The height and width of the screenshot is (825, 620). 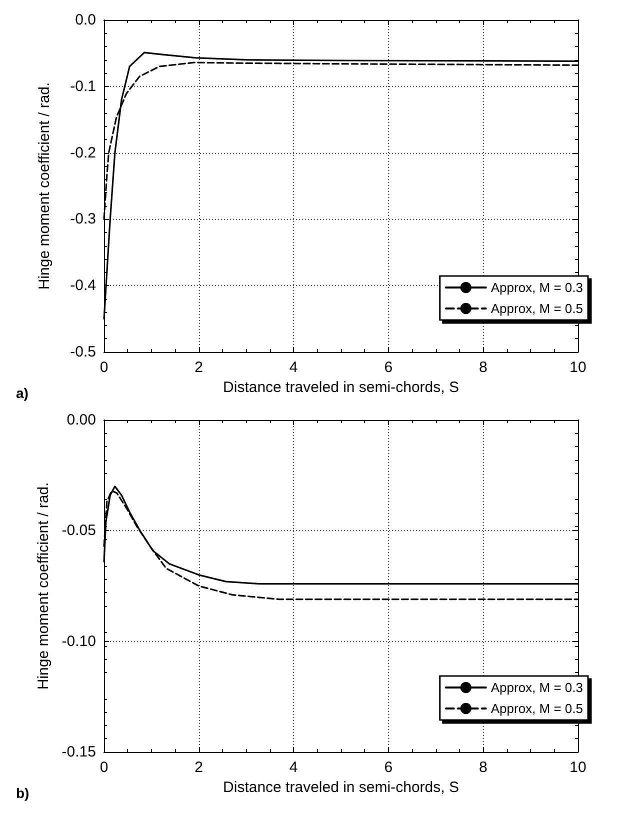 I want to click on y-tick-label: -0.10, so click(x=79, y=641).